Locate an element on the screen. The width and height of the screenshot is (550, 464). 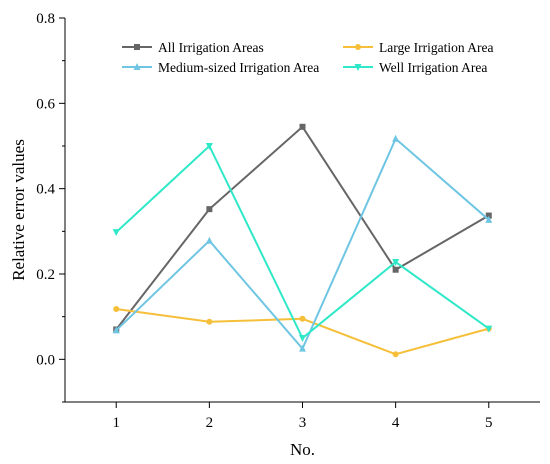
x-tick-label: 5 is located at coordinates (489, 423).